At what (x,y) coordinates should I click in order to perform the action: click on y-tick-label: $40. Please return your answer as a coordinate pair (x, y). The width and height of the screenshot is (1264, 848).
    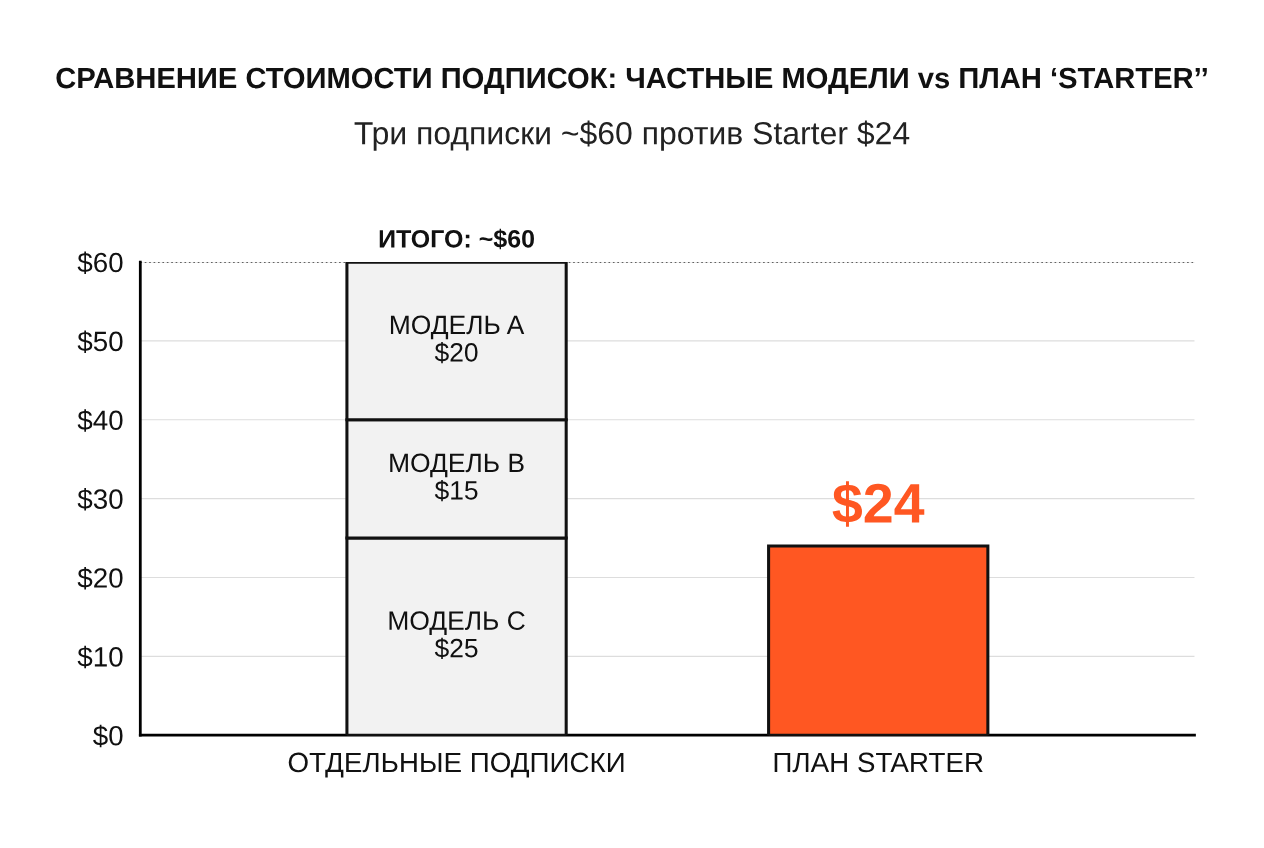
    Looking at the image, I should click on (100, 420).